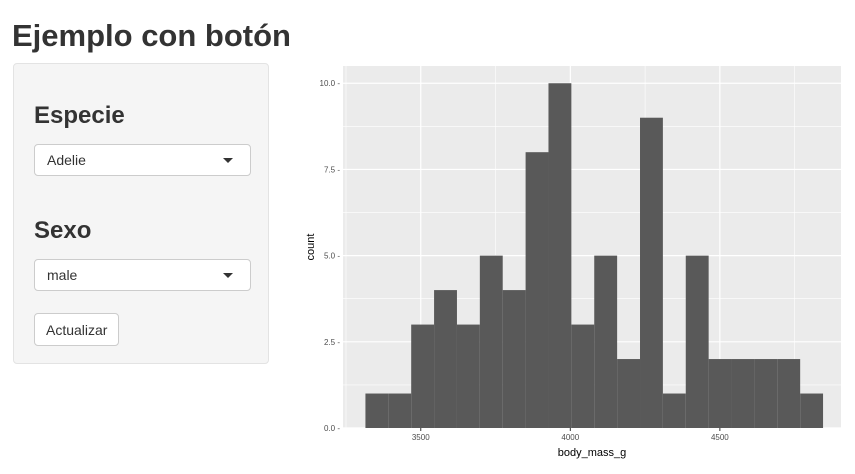 The image size is (855, 474). What do you see at coordinates (151, 35) in the screenshot?
I see `page-title: Ejemplo con botón` at bounding box center [151, 35].